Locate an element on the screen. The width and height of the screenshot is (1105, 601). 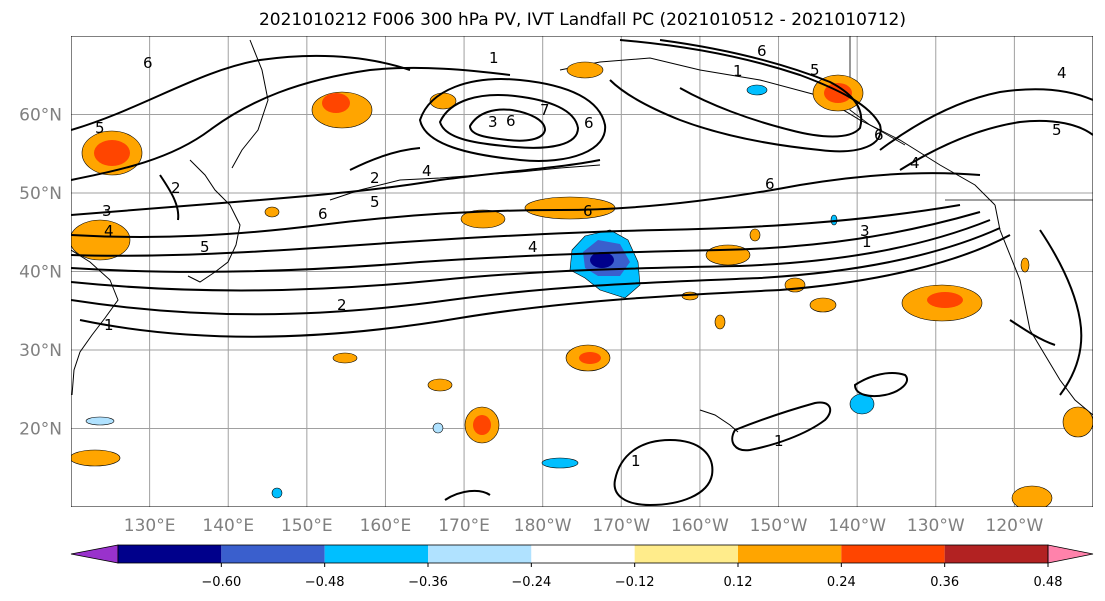
lon-label: 120°W is located at coordinates (1015, 526).